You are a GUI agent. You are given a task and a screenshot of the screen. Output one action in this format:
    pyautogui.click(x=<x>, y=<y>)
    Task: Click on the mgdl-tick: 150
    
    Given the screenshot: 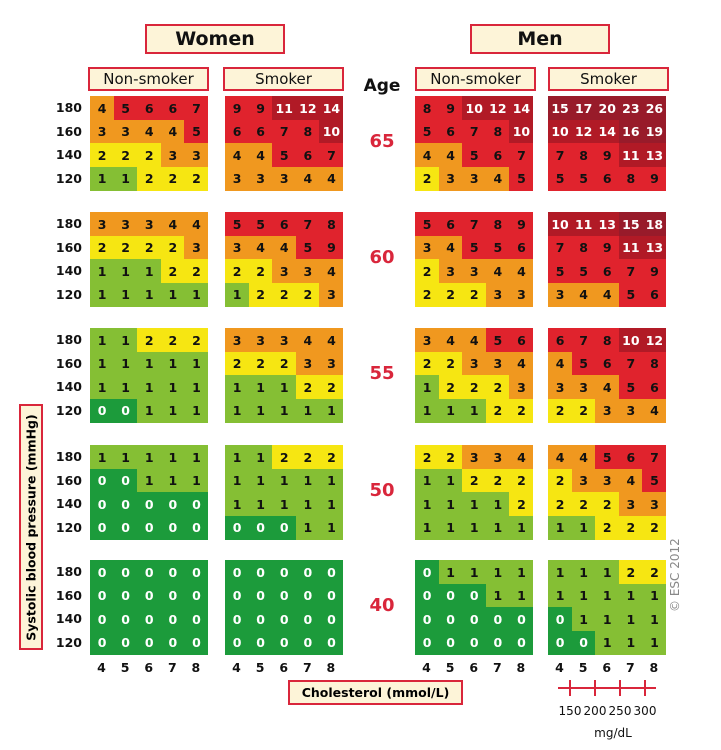 What is the action you would take?
    pyautogui.click(x=570, y=711)
    